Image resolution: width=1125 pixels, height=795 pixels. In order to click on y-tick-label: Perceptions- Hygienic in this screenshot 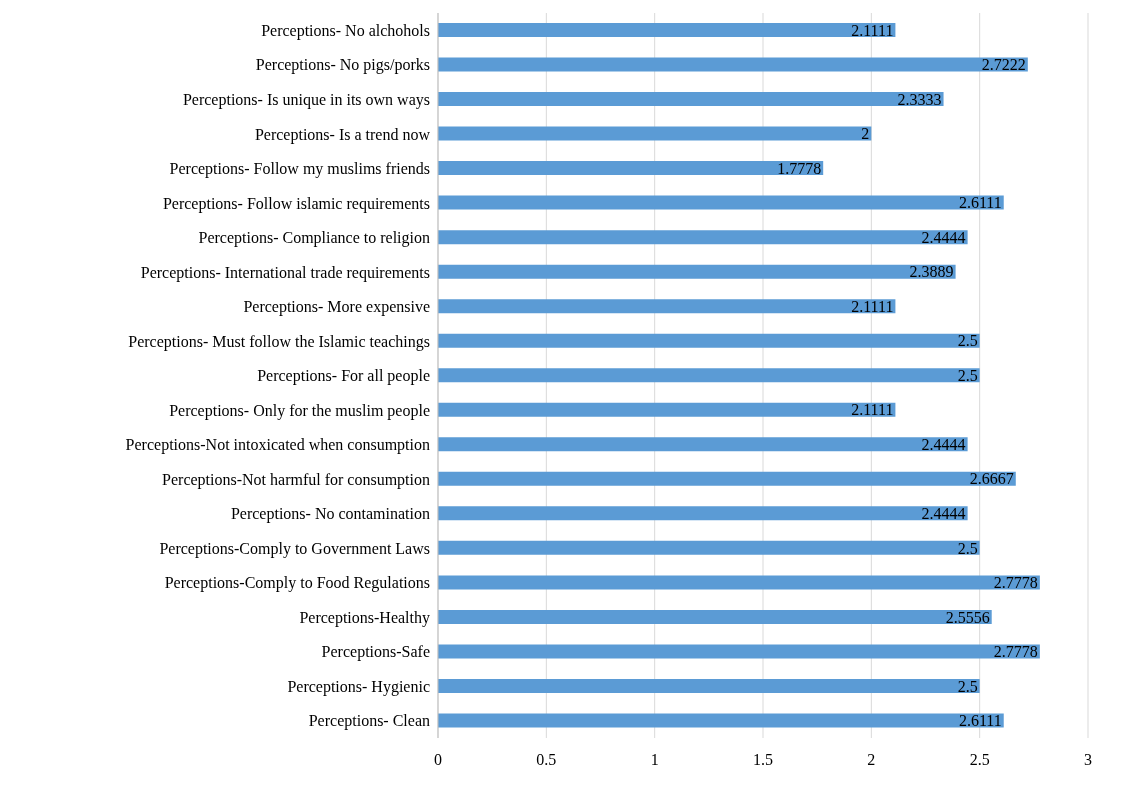, I will do `click(358, 686)`.